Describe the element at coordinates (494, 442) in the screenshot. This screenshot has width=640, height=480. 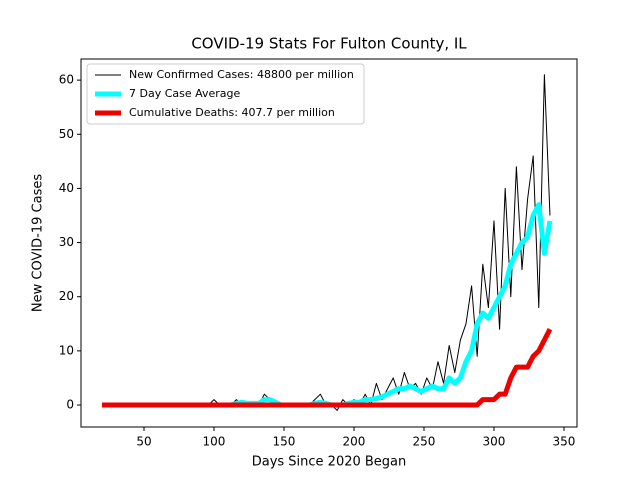
I see `x-tick-label: 300` at that location.